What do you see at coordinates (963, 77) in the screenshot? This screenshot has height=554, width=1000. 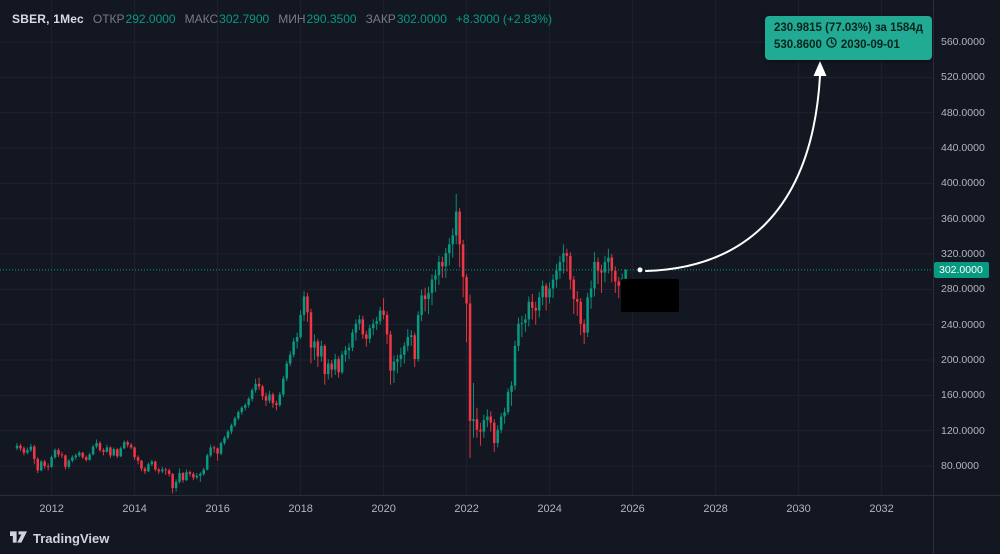 I see `price-axis-label: 520.0000` at bounding box center [963, 77].